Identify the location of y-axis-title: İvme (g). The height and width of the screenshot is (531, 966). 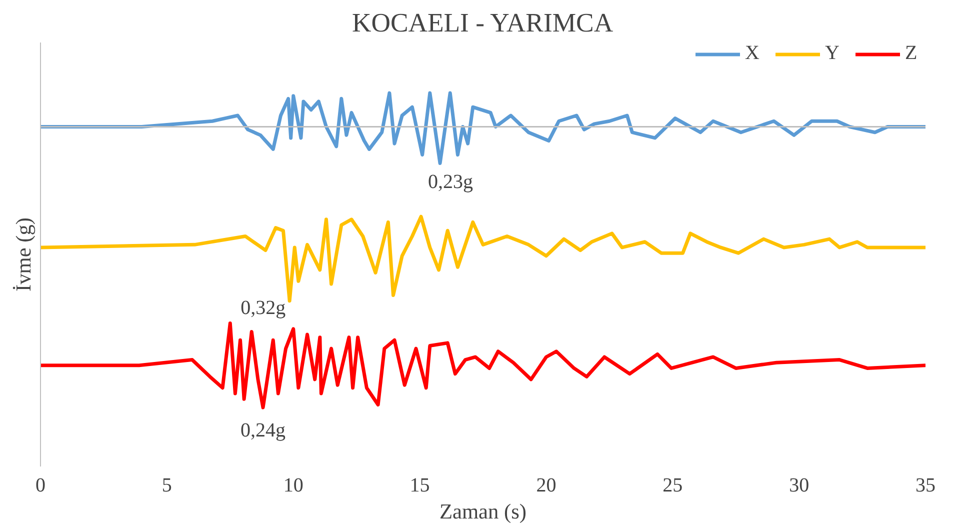
(24, 254).